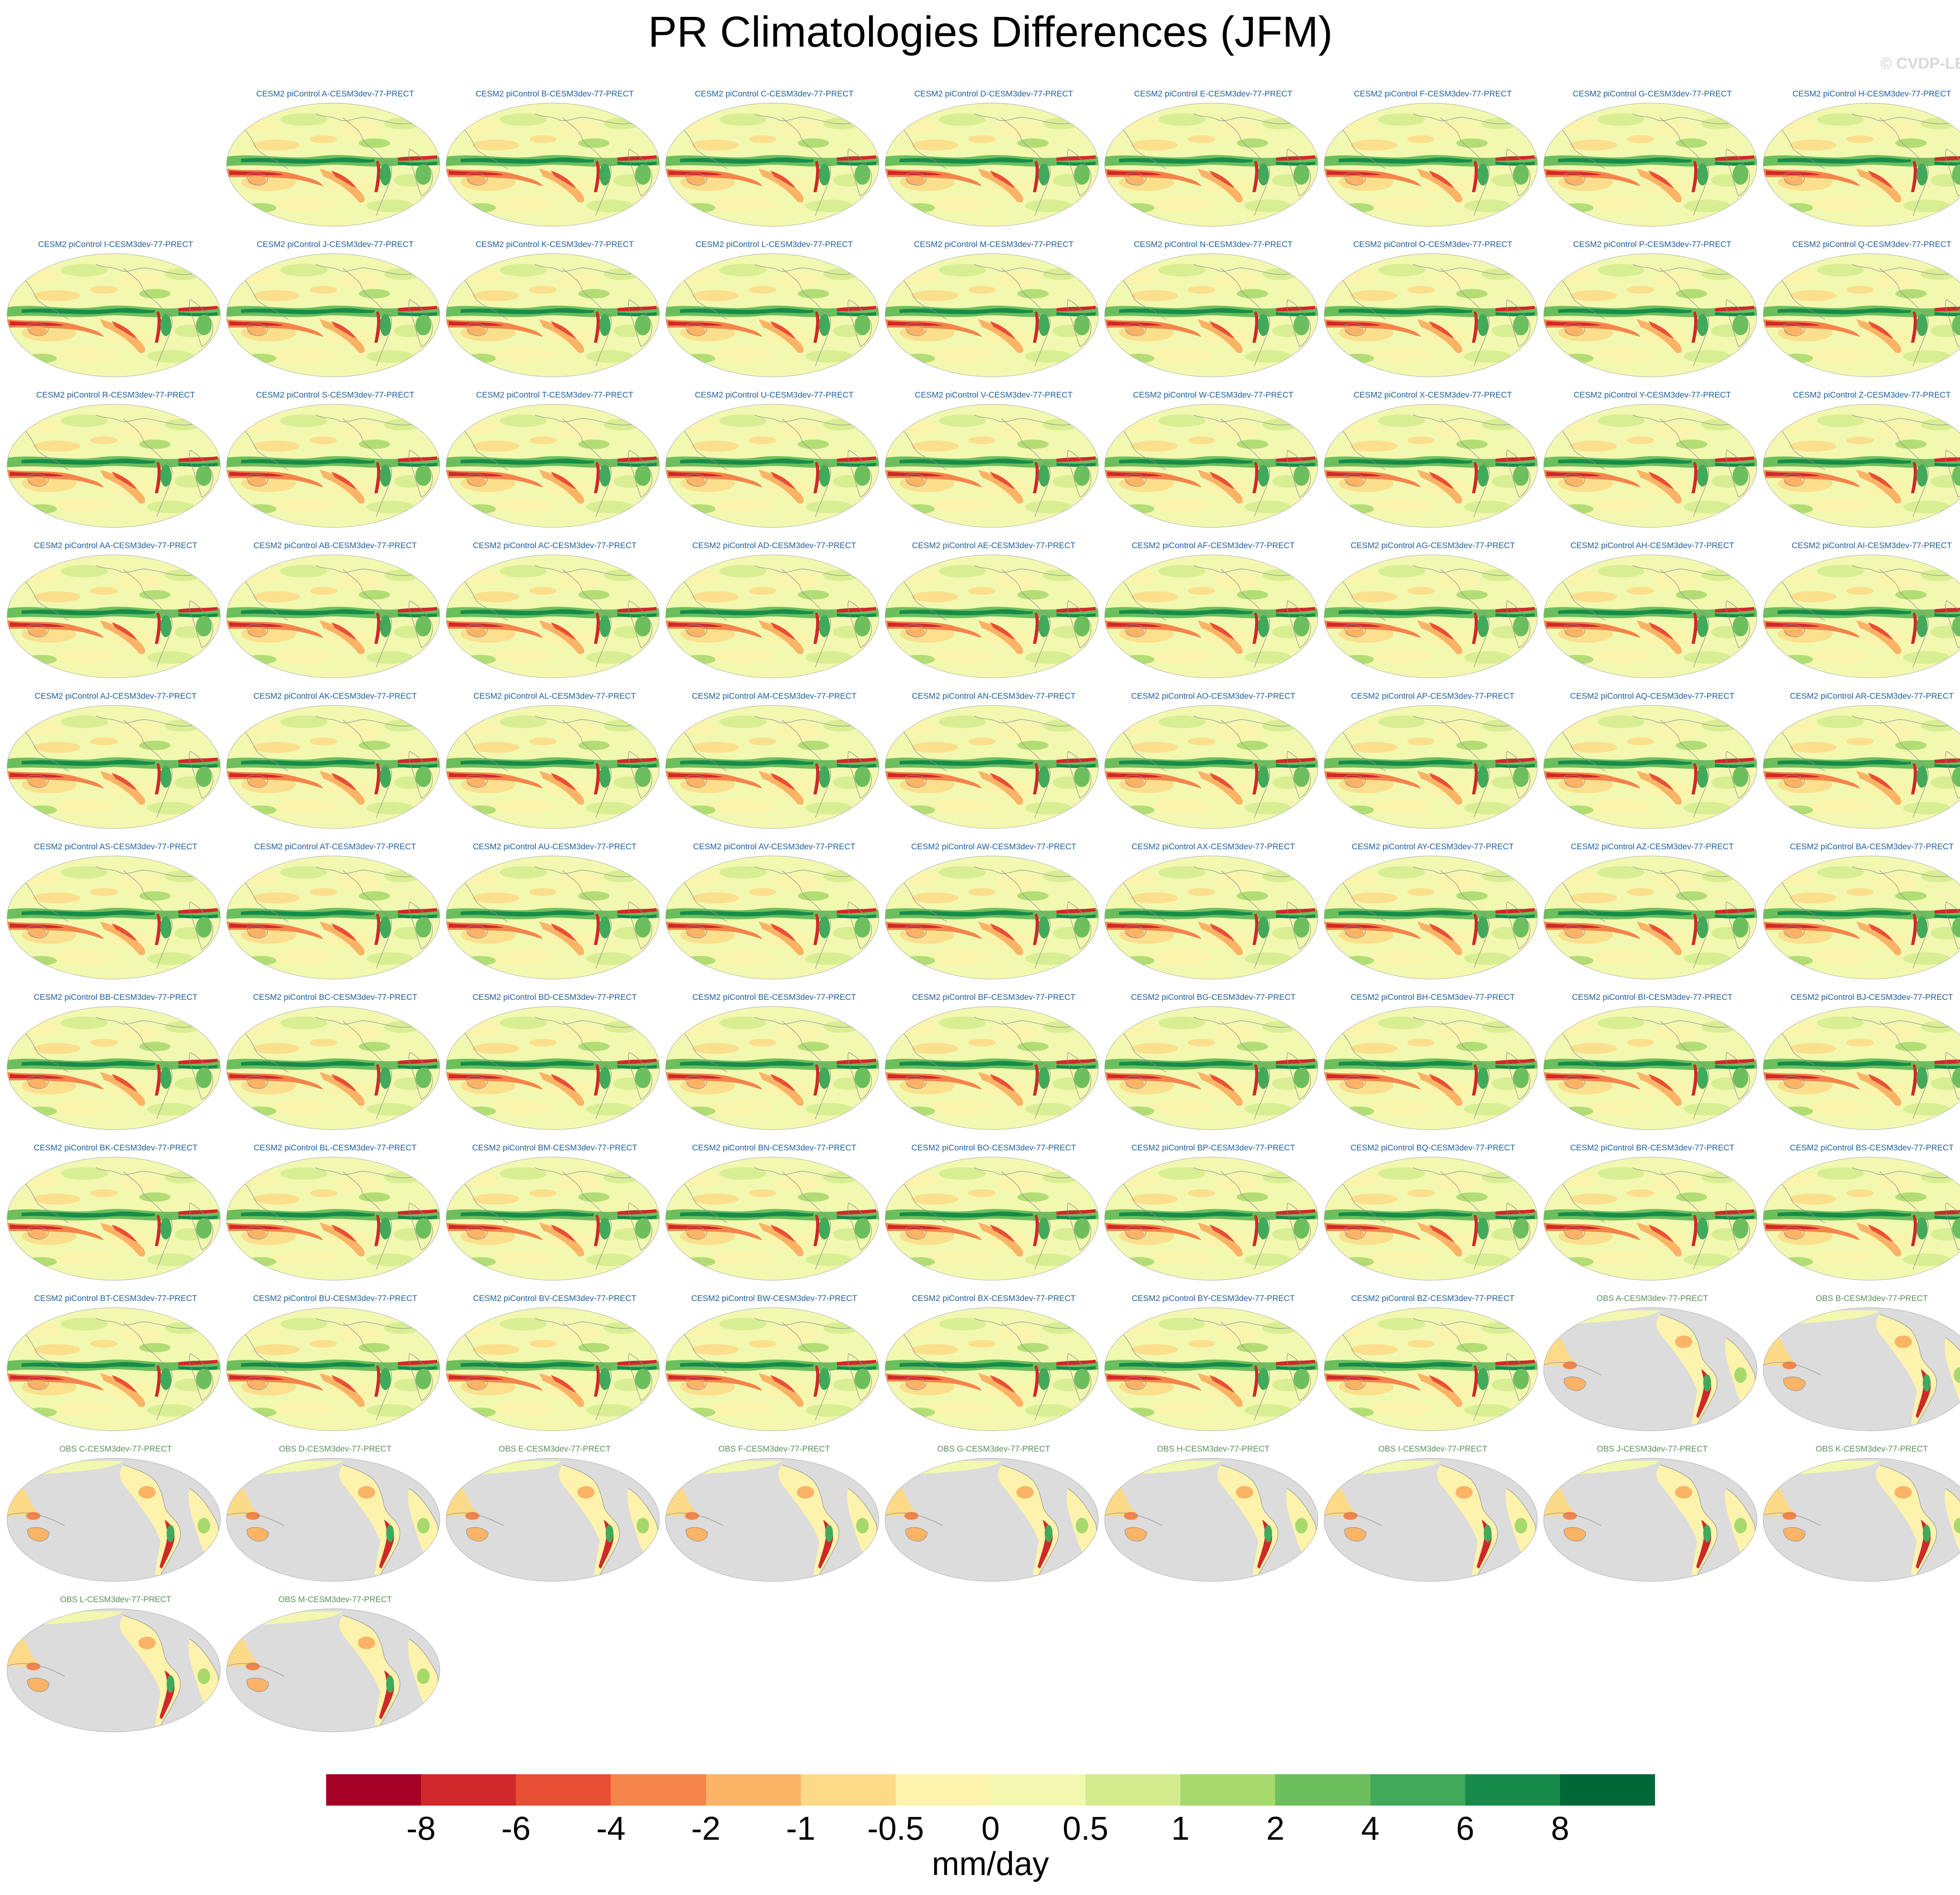 This screenshot has height=1895, width=1960. Describe the element at coordinates (1652, 1218) in the screenshot. I see `model-map-panel: CESM2 piControl BR-CESM3dev-77-PRECT` at that location.